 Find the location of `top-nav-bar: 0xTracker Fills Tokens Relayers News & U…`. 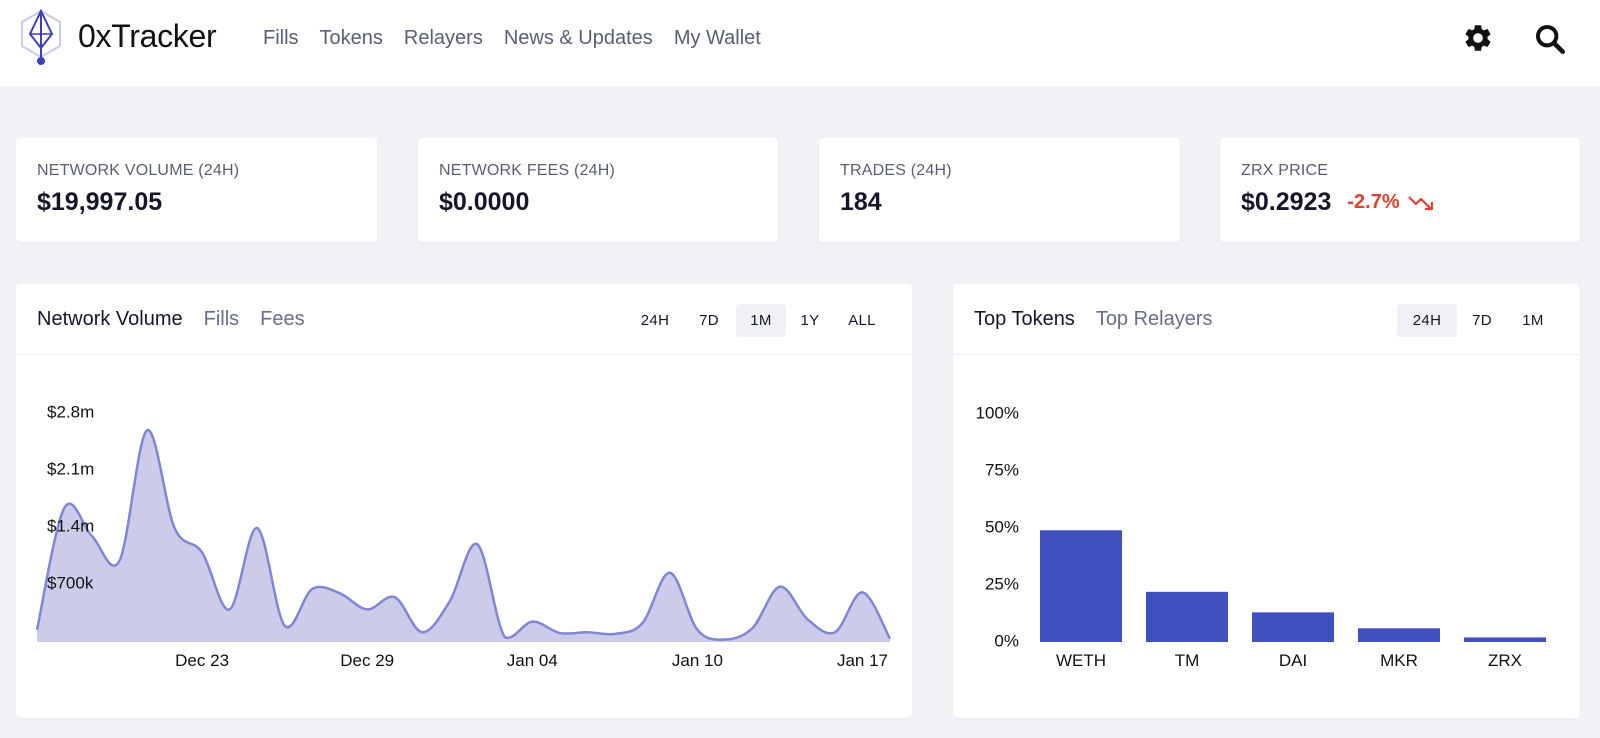

top-nav-bar: 0xTracker Fills Tokens Relayers News & U… is located at coordinates (800, 43).